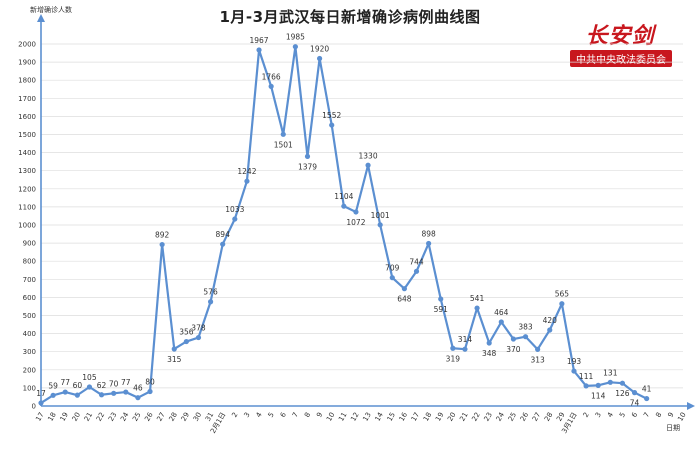 The height and width of the screenshot is (472, 700). Describe the element at coordinates (29, 334) in the screenshot. I see `y-tick-label: 400` at that location.